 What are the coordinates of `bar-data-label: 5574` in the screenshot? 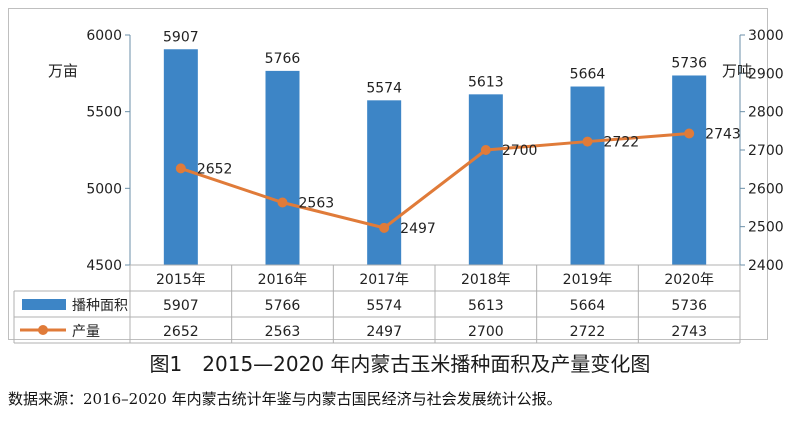 It's located at (384, 88).